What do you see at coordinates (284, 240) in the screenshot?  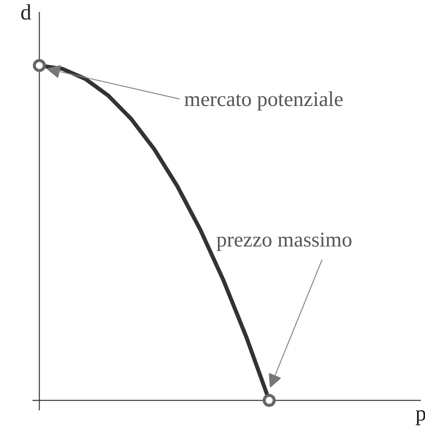 I see `annotation: prezzo massimo` at bounding box center [284, 240].